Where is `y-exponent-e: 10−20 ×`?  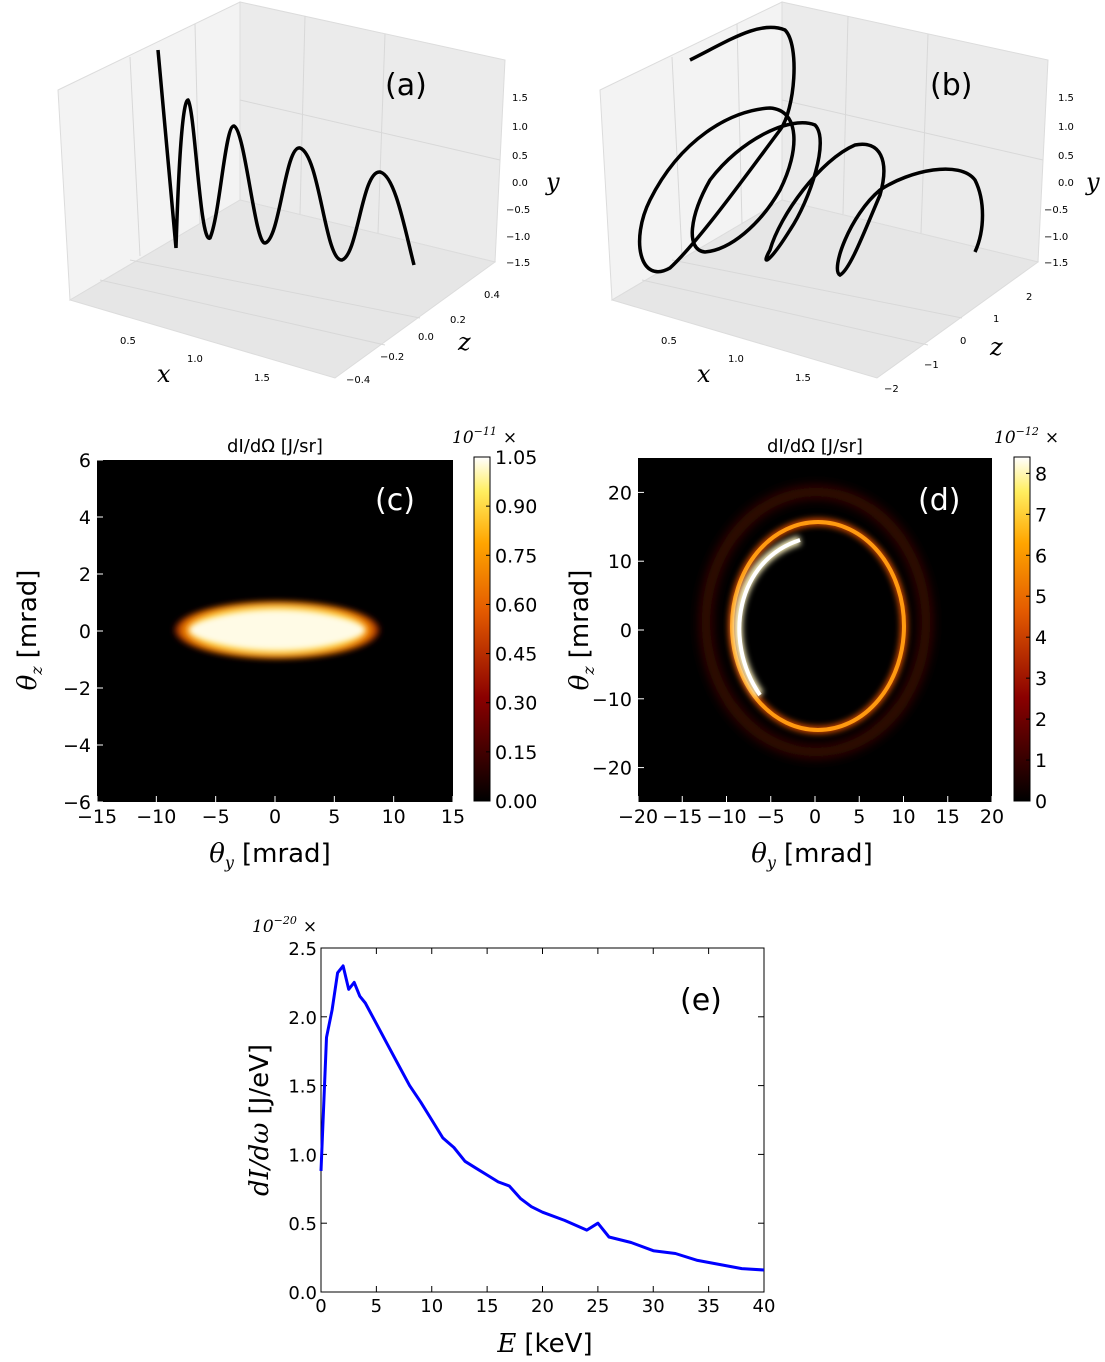
y-exponent-e: 10−20 × is located at coordinates (284, 925).